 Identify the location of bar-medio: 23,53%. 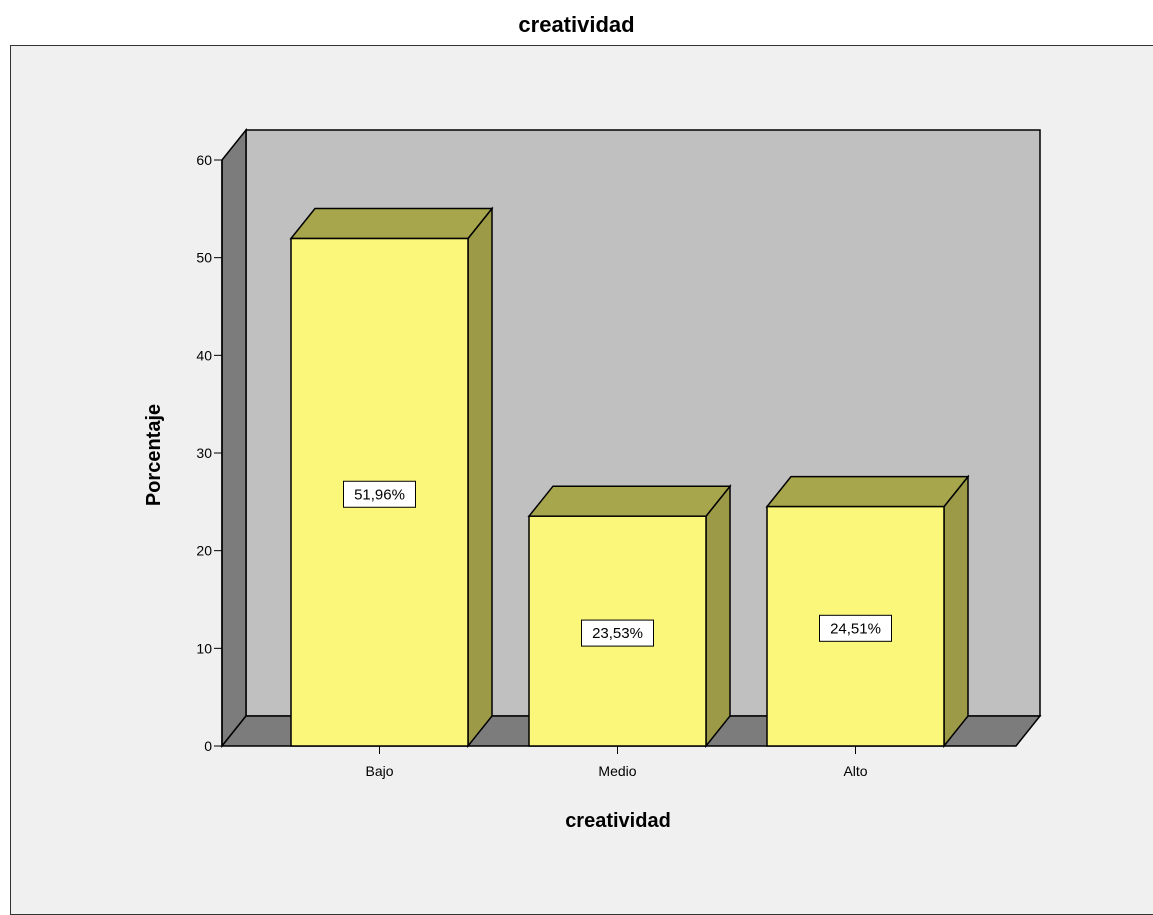
(629, 616).